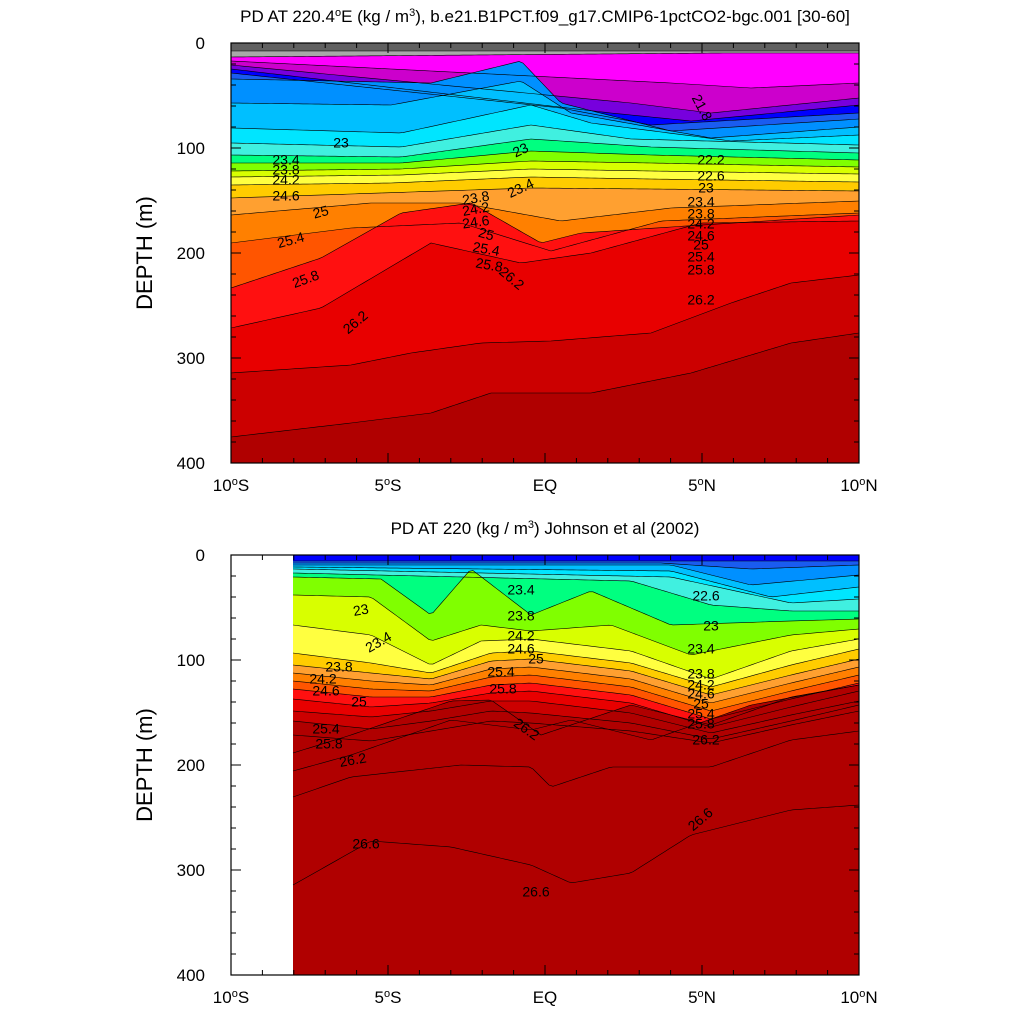 The height and width of the screenshot is (1024, 1024). I want to click on x-tick-label: 5oN, so click(702, 997).